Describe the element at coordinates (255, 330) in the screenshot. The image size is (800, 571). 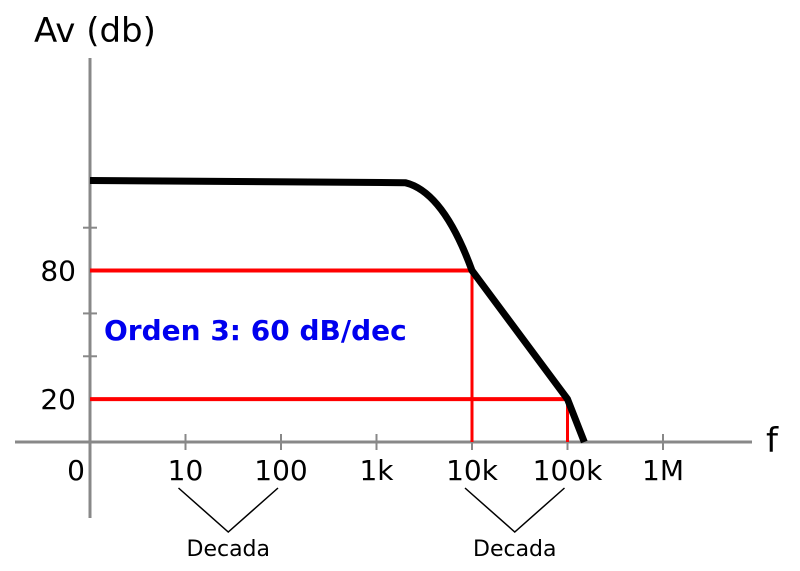
I see `annotation-label: Orden 3: 60 dB/dec` at that location.